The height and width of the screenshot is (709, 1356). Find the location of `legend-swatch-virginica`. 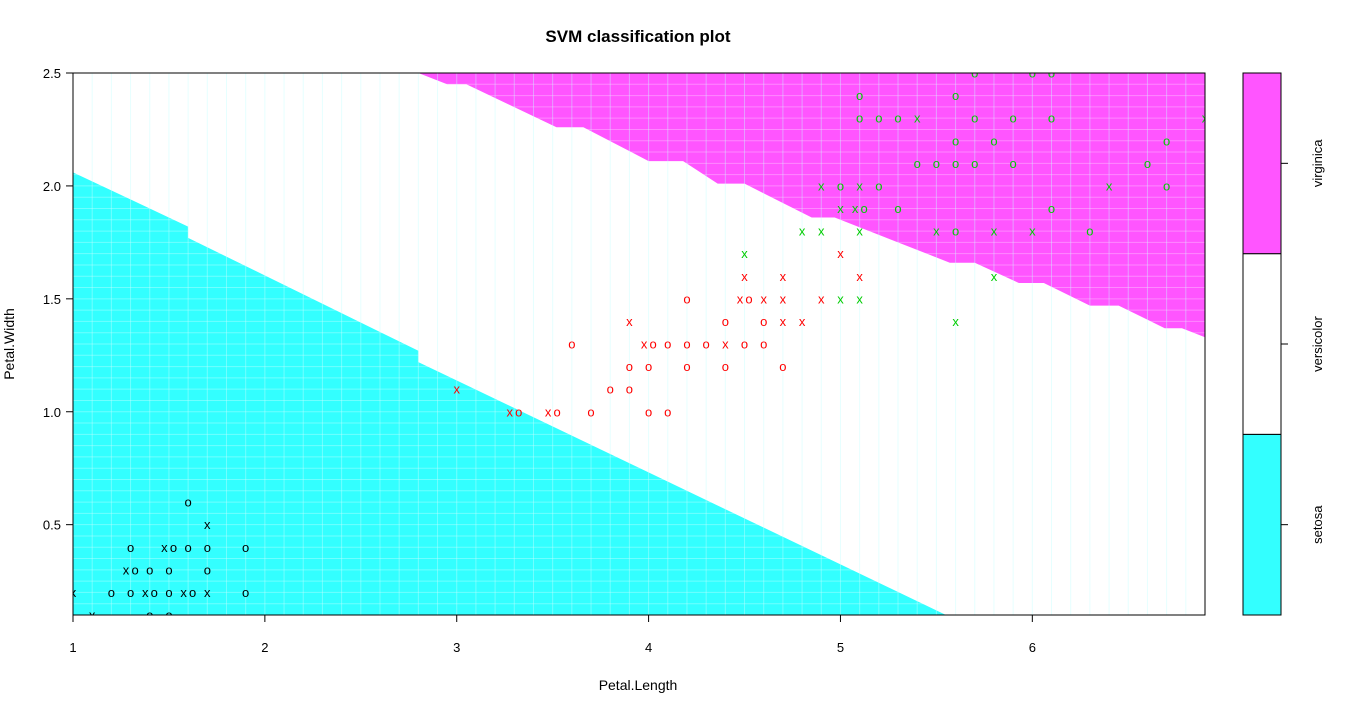

legend-swatch-virginica is located at coordinates (1262, 163).